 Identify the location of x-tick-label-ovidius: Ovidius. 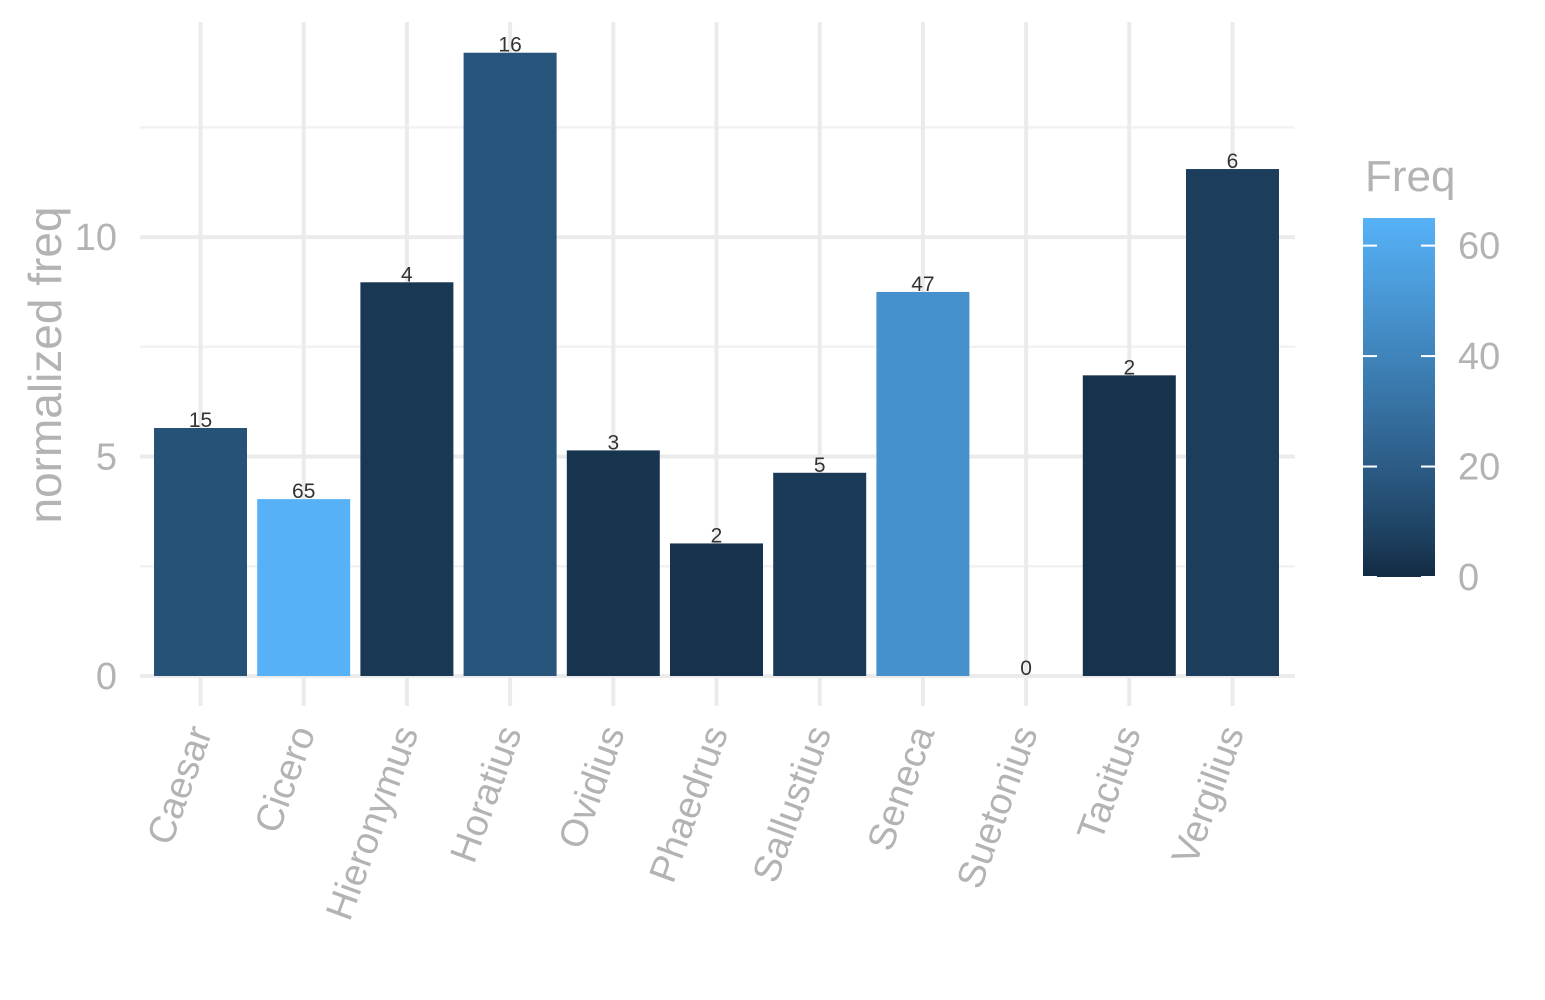
(592, 787).